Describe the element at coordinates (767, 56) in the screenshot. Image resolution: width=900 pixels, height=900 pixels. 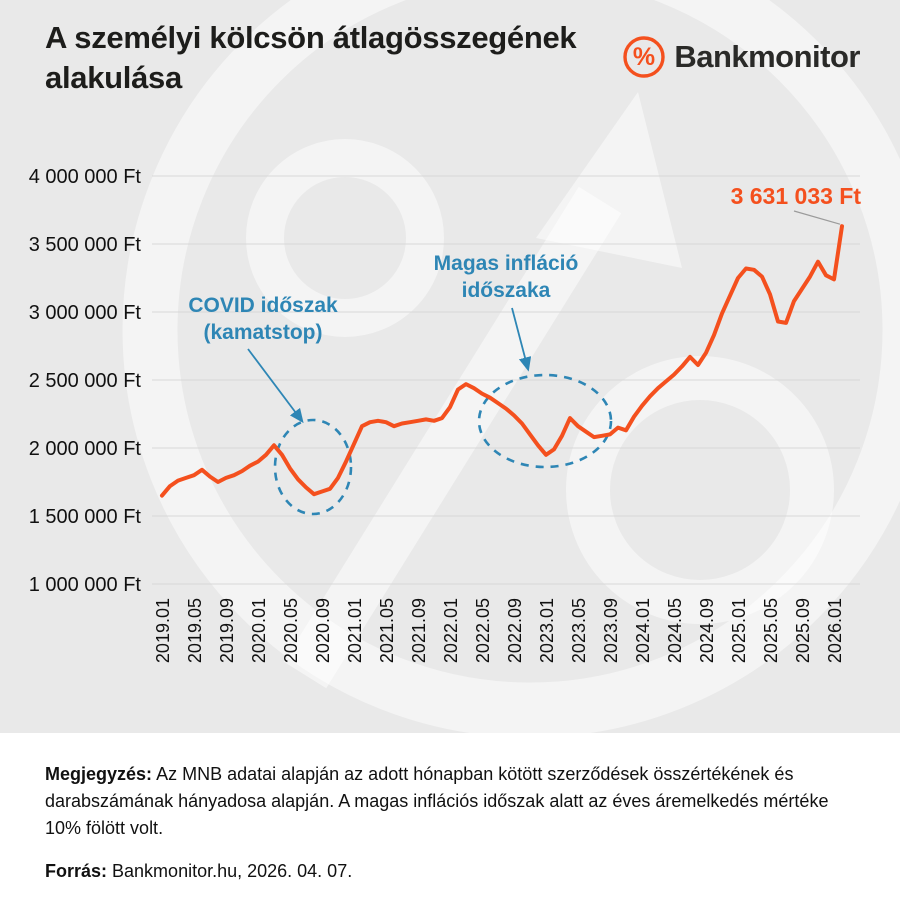
I see `brand-name: Bankmonitor` at that location.